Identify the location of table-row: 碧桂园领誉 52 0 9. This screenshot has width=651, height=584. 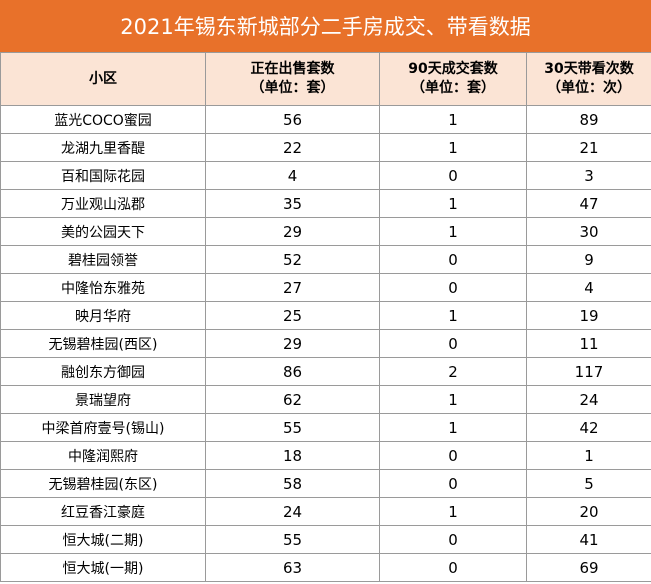
(325, 259).